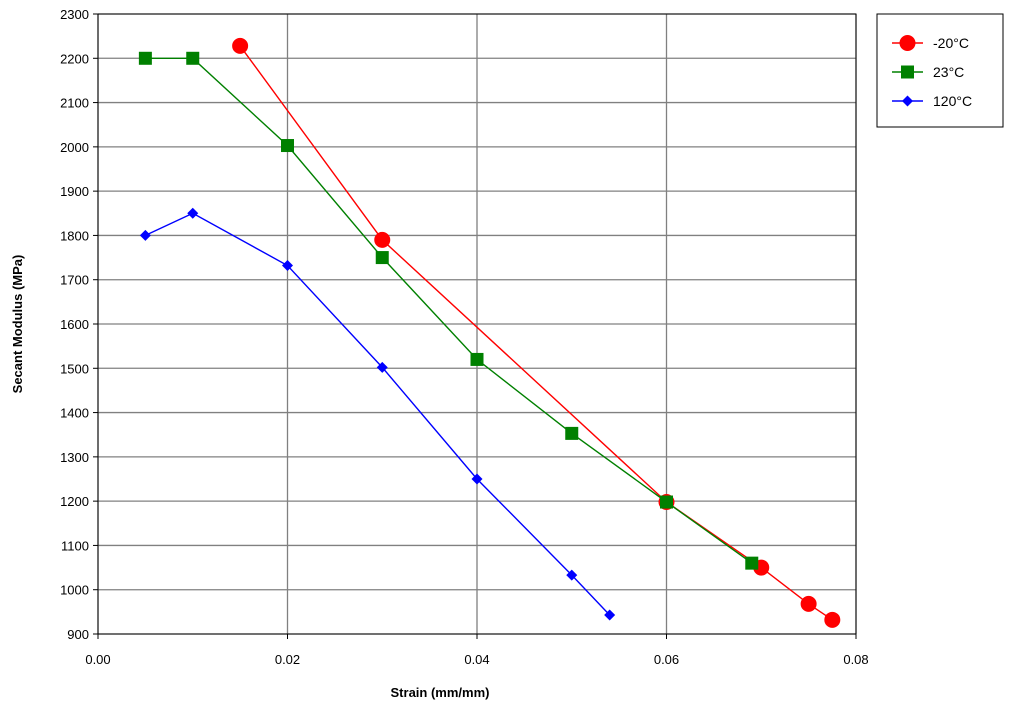 This screenshot has height=708, width=1009. Describe the element at coordinates (74, 58) in the screenshot. I see `y-tick-label: 2200` at that location.